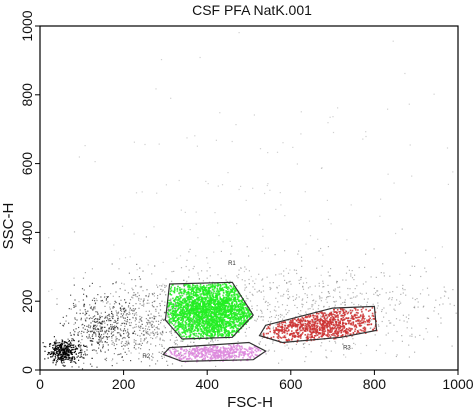 This screenshot has width=474, height=412. Describe the element at coordinates (27, 370) in the screenshot. I see `y-tick-label: 0` at that location.